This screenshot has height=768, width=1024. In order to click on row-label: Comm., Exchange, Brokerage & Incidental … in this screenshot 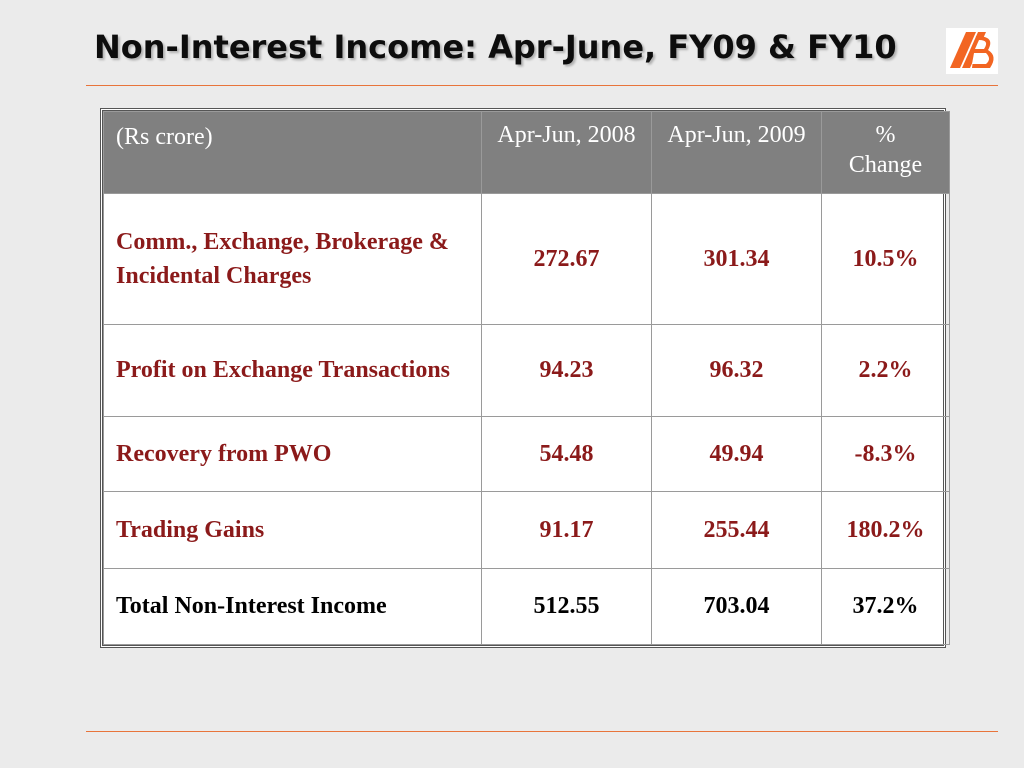, I will do `click(292, 259)`.